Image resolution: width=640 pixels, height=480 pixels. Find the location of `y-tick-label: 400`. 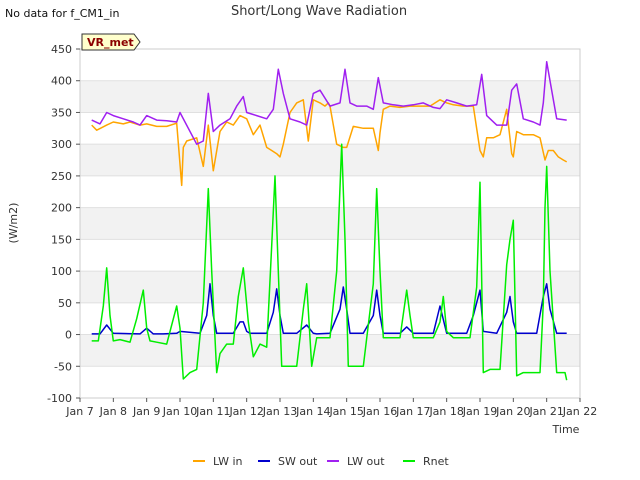

y-tick-label: 400 is located at coordinates (61, 81).